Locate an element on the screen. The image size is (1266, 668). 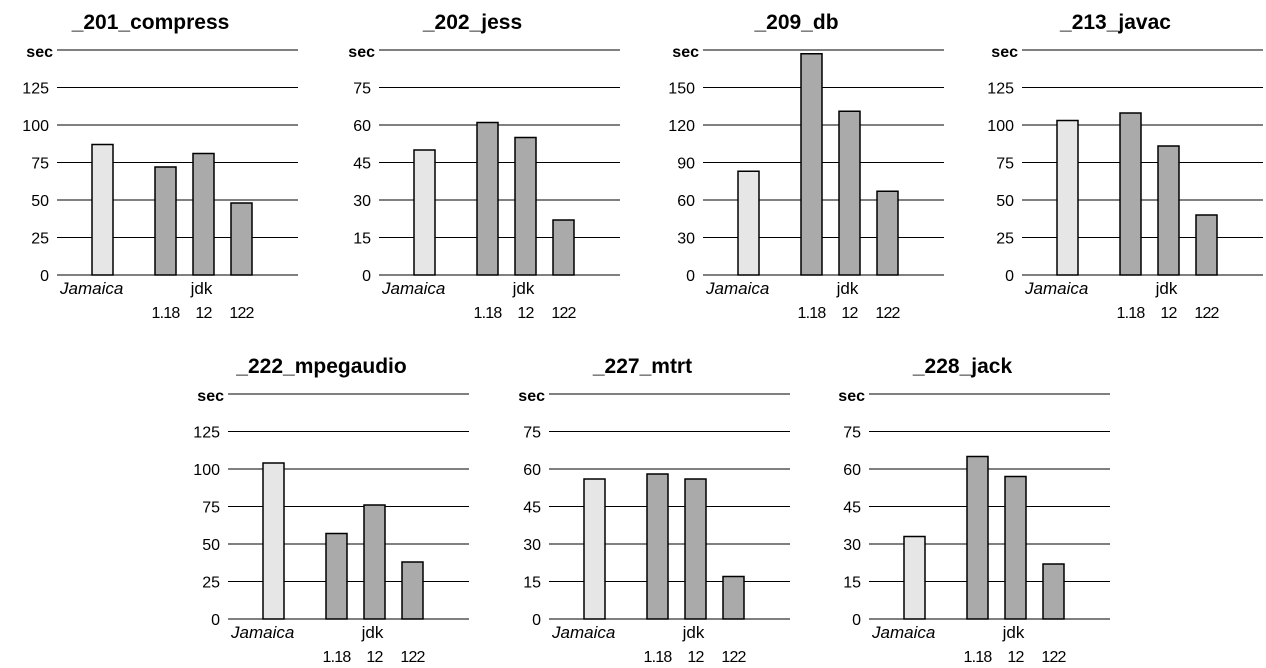
y-tick-label: 150 is located at coordinates (681, 89).